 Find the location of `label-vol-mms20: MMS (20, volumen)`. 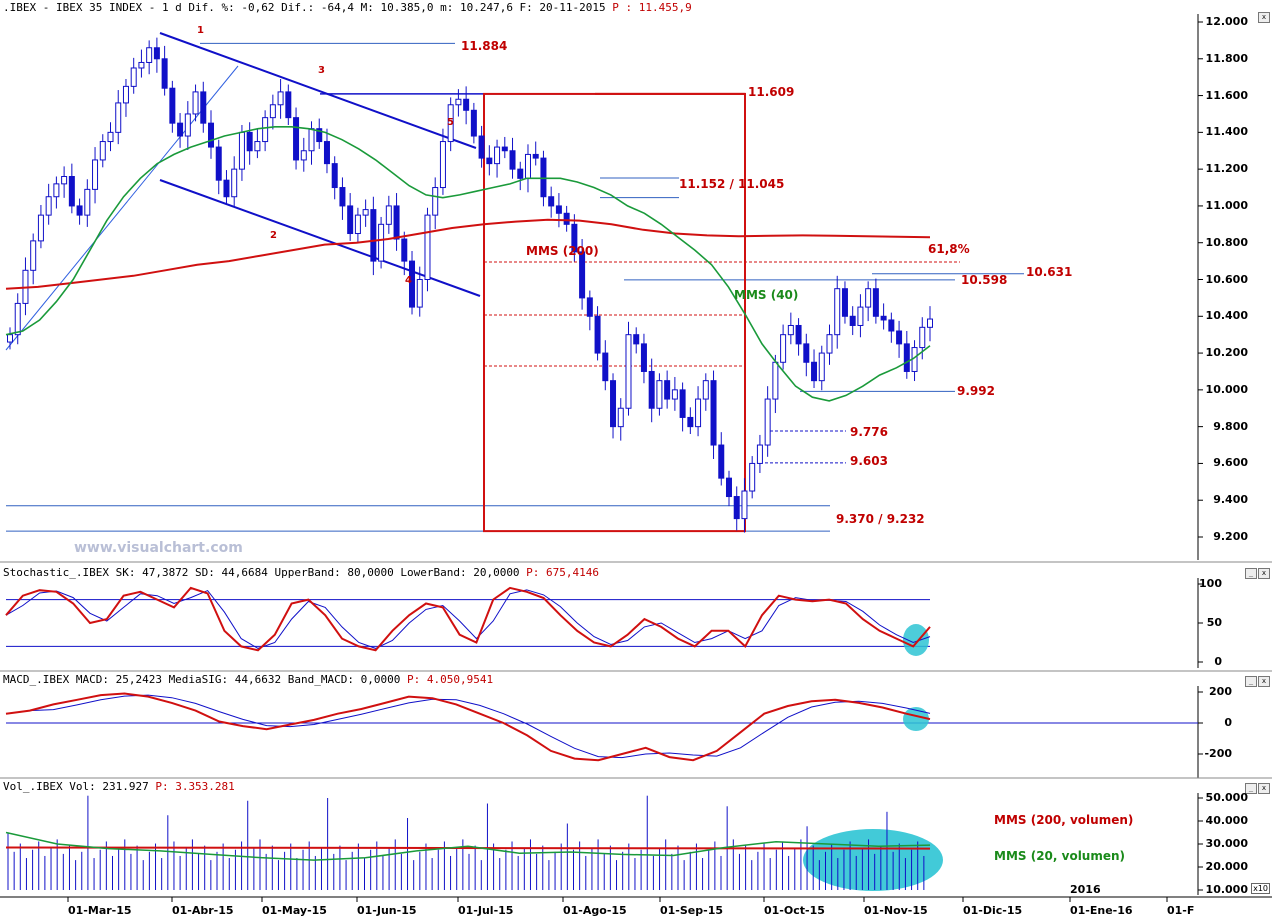

label-vol-mms20: MMS (20, volumen) is located at coordinates (1060, 856).